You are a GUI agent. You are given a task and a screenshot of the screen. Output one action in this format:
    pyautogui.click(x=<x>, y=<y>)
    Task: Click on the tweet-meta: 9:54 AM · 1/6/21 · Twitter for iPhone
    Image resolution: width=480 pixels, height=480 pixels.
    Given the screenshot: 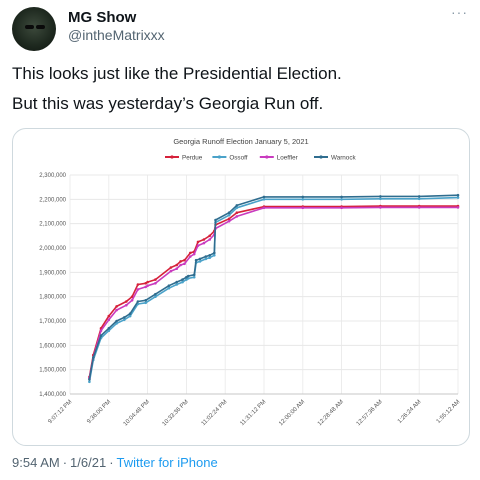 What is the action you would take?
    pyautogui.click(x=115, y=462)
    